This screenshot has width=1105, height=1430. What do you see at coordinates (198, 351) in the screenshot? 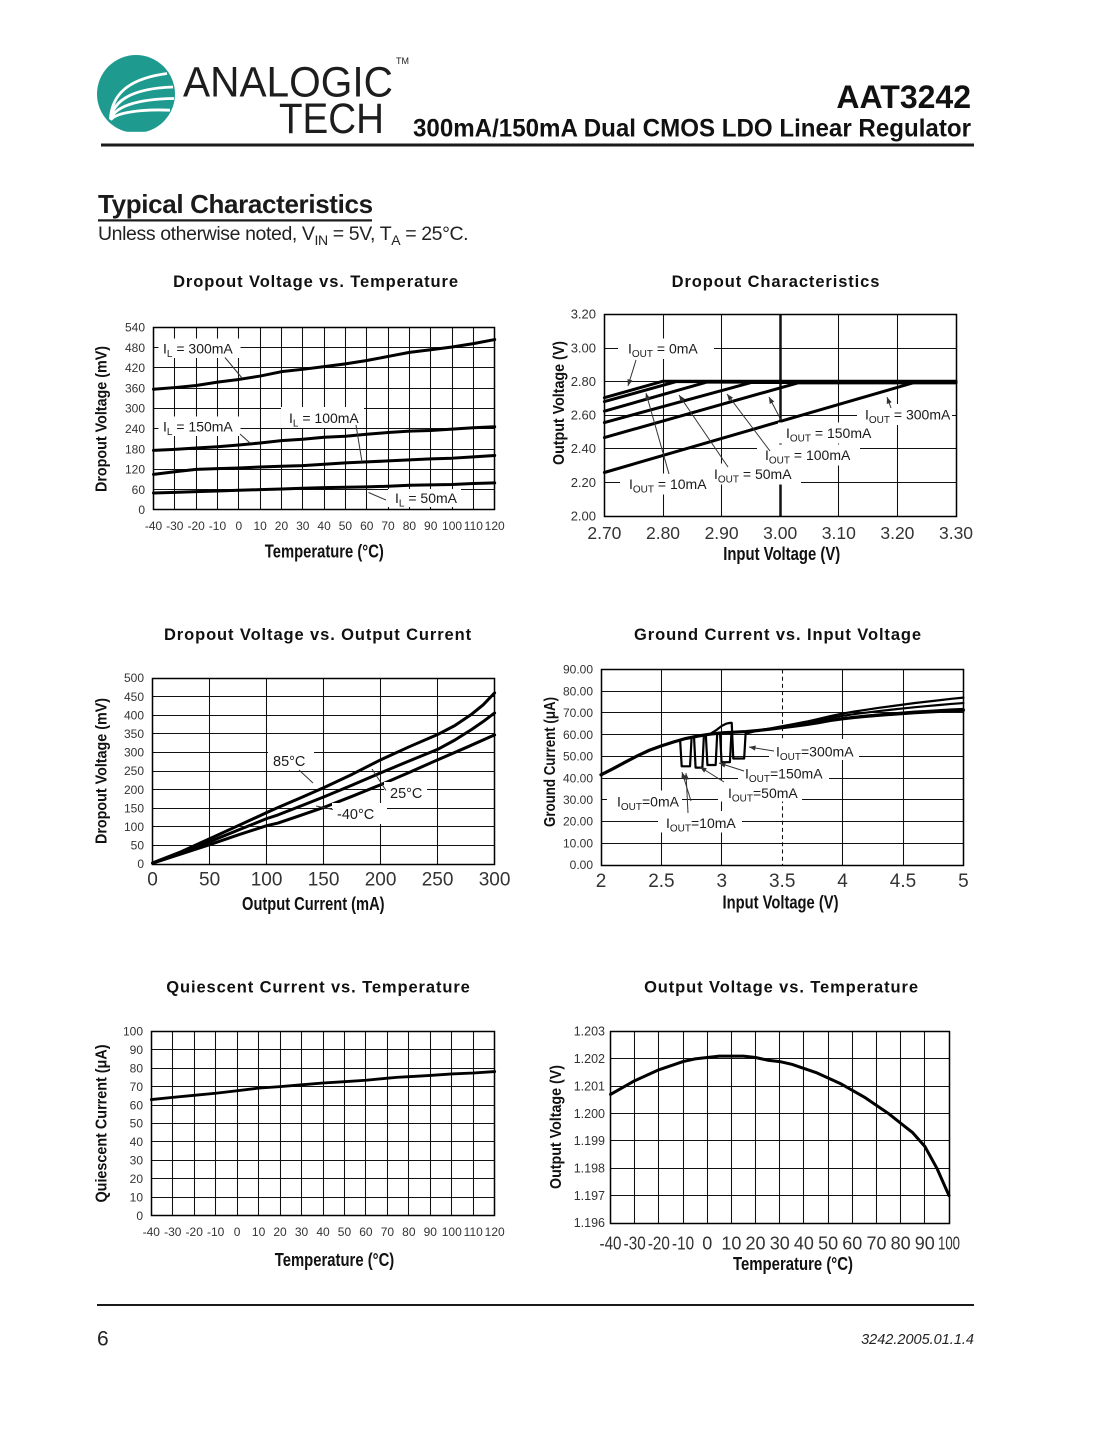
I see `svg-text: IL = 300mA` at bounding box center [198, 351].